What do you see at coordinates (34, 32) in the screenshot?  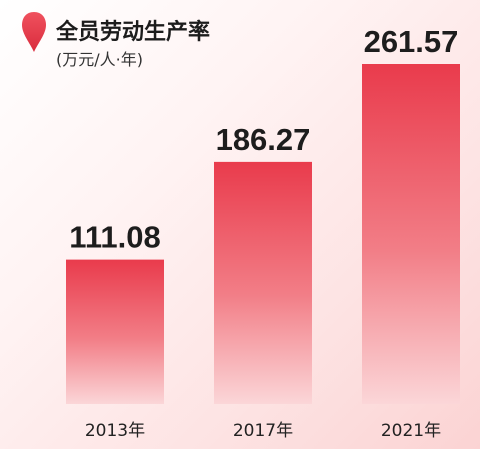 I see `map-pin-icon` at bounding box center [34, 32].